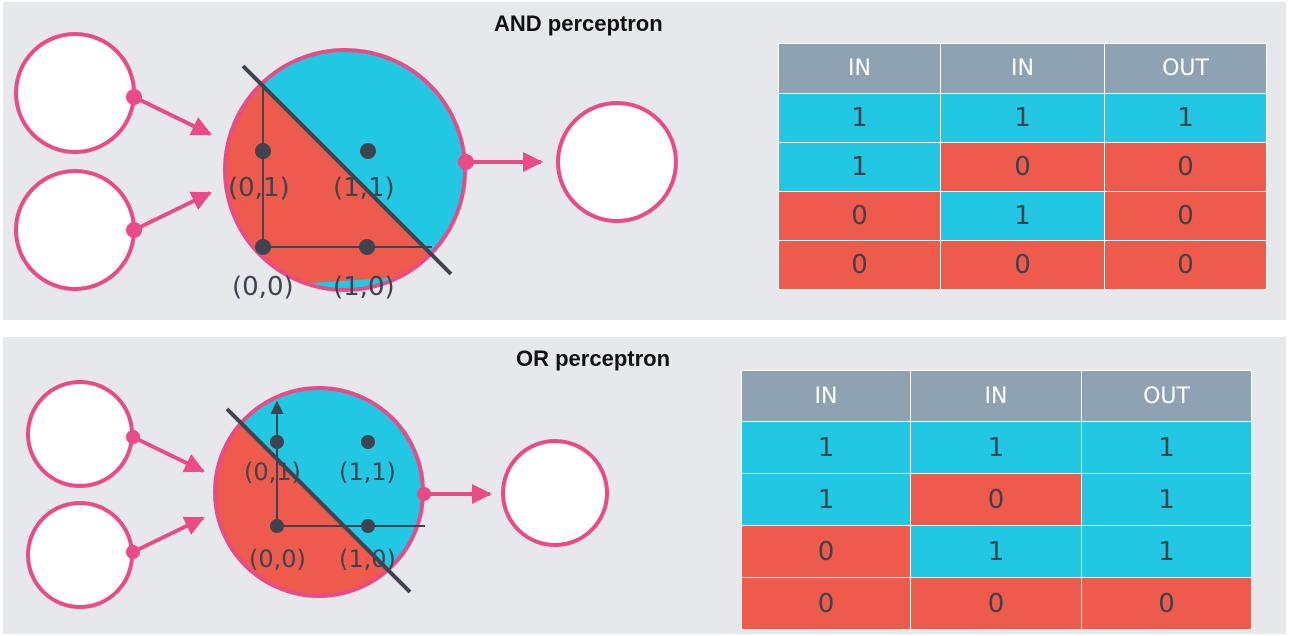  I want to click on table-row: 1 0 1, so click(996, 499).